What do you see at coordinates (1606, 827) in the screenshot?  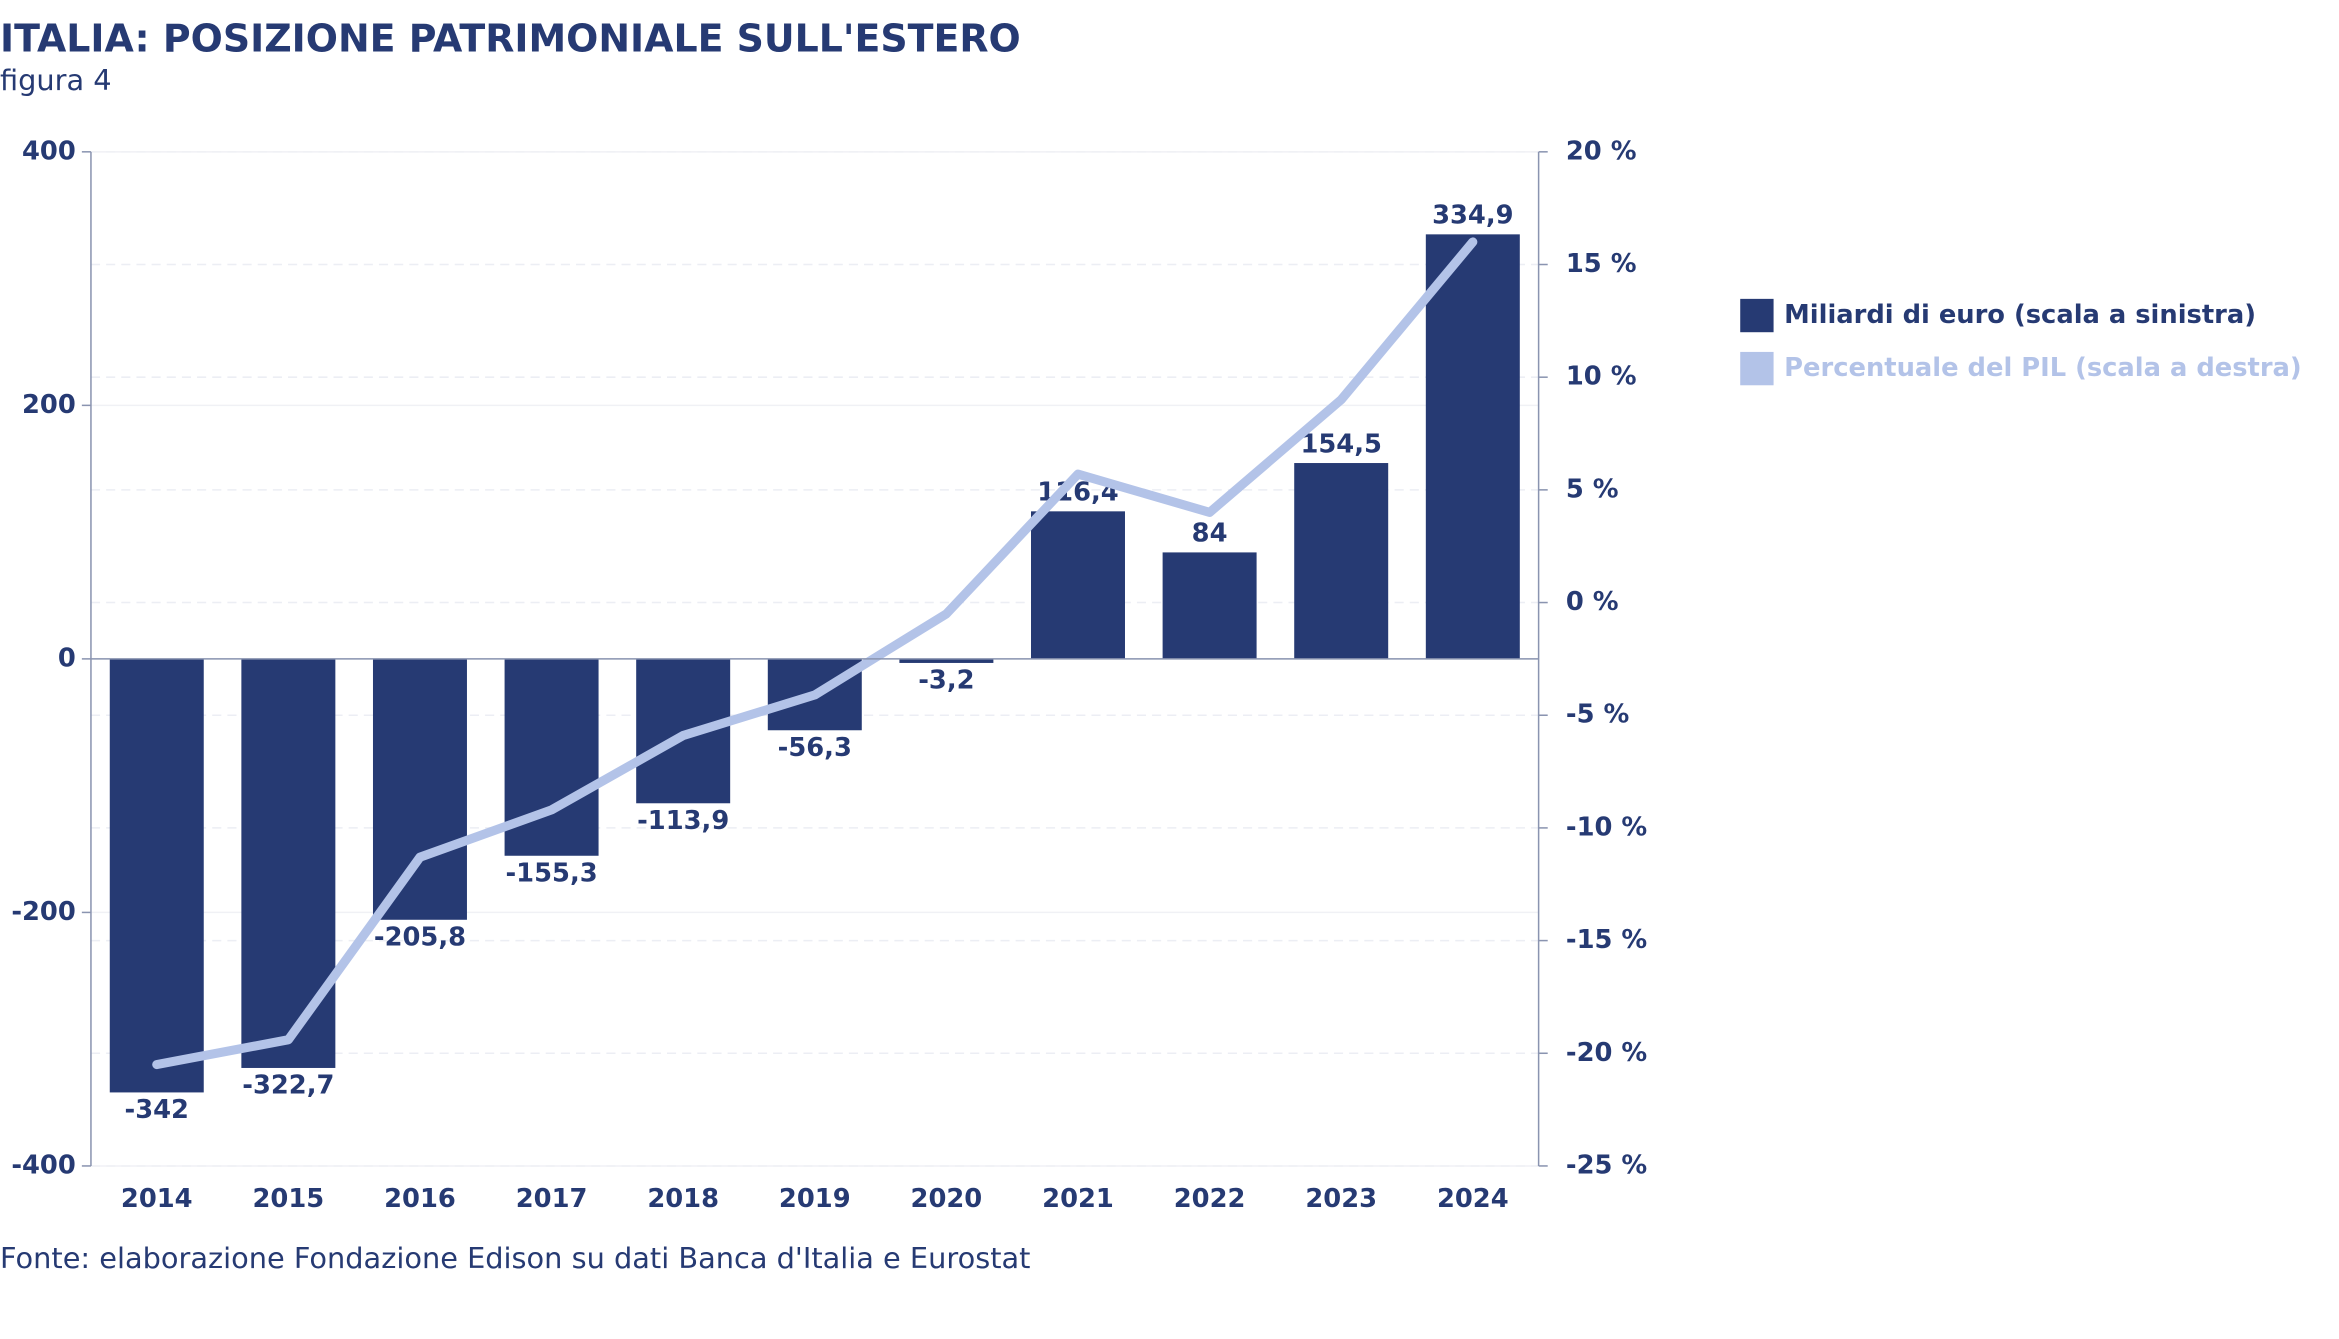 I see `y2-tick-label: -10 %` at bounding box center [1606, 827].